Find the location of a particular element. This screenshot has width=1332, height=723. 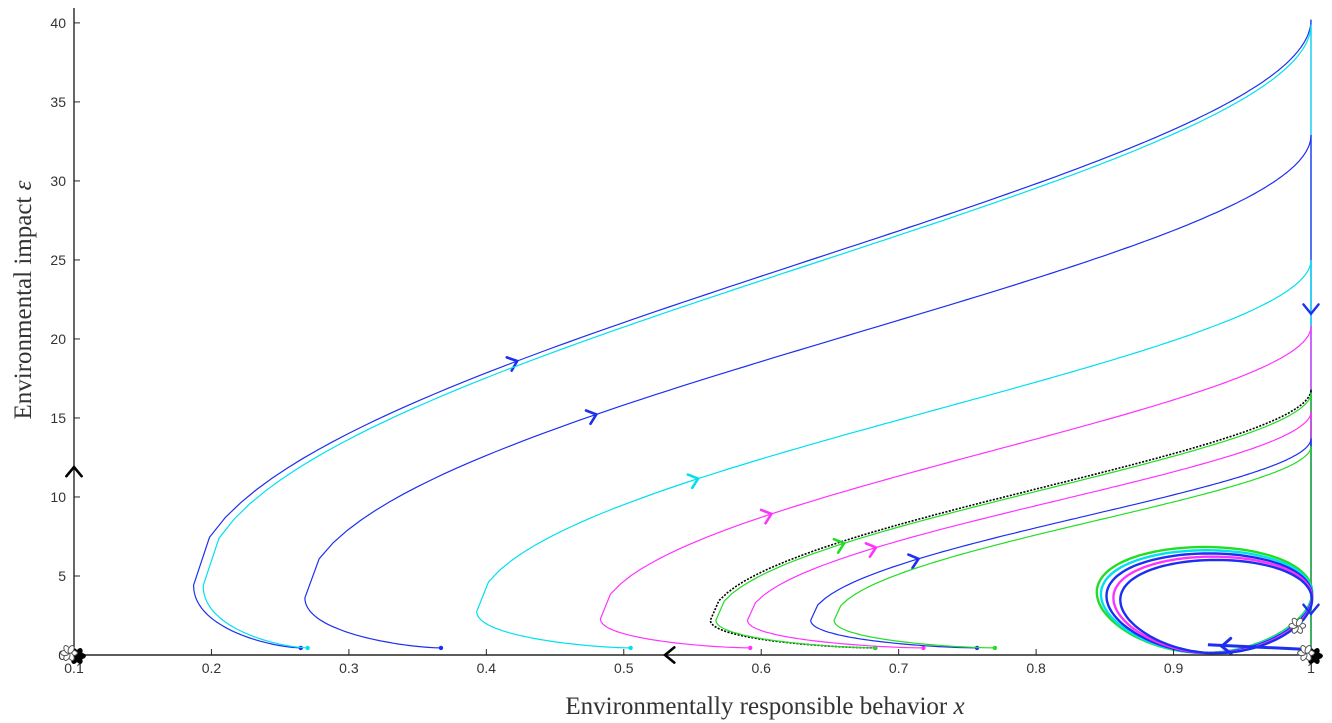

y-axis-label: Environmental impact ε is located at coordinates (23, 299).